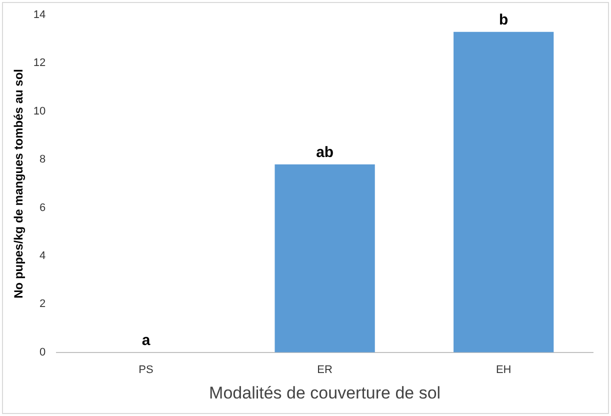  What do you see at coordinates (43, 256) in the screenshot?
I see `y-tick-label: 4` at bounding box center [43, 256].